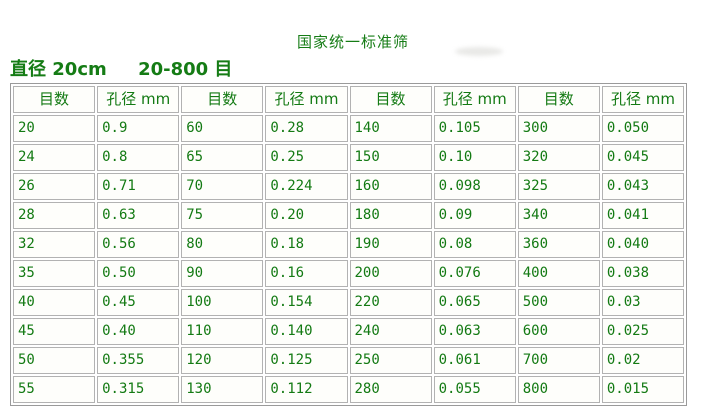  I want to click on mesh-count-cell: 28, so click(54, 215).